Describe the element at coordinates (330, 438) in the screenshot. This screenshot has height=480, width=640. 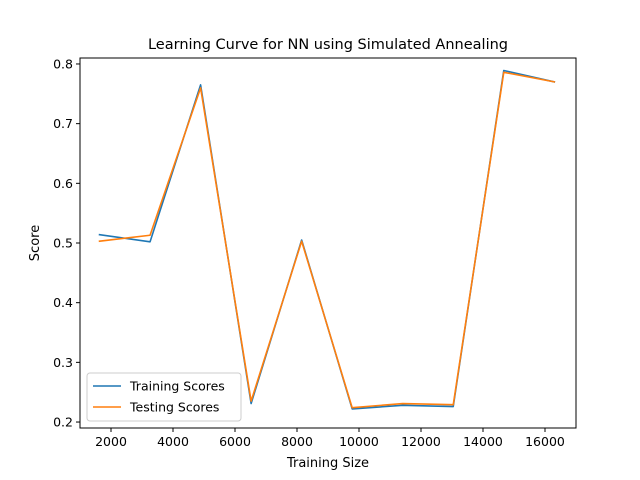
I see `x-axis-ticks: 2000 4000 6000 8000 10000 12000 14000 16000` at that location.